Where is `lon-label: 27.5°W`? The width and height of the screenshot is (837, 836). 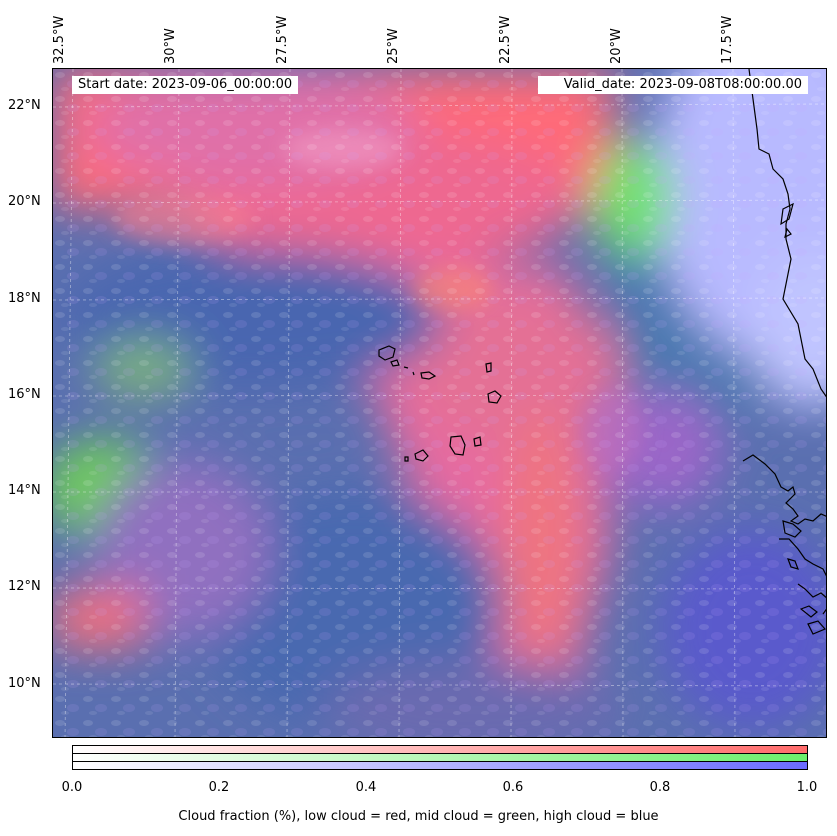 lon-label: 27.5°W is located at coordinates (282, 39).